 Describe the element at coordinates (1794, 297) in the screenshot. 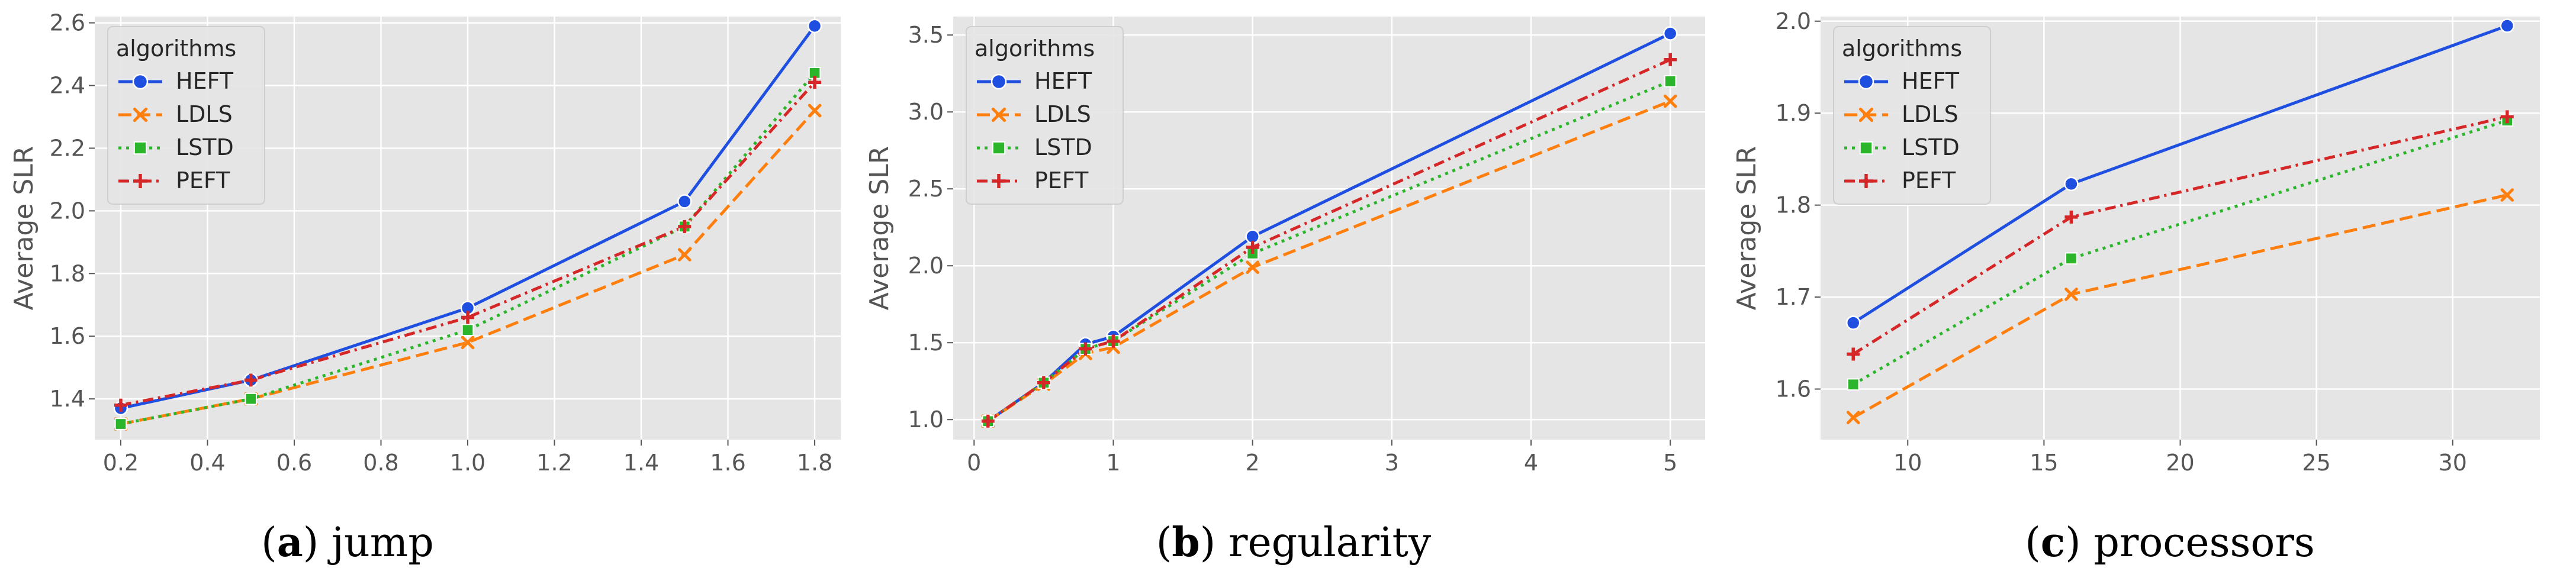

I see `y-tick-label: 1.7` at that location.